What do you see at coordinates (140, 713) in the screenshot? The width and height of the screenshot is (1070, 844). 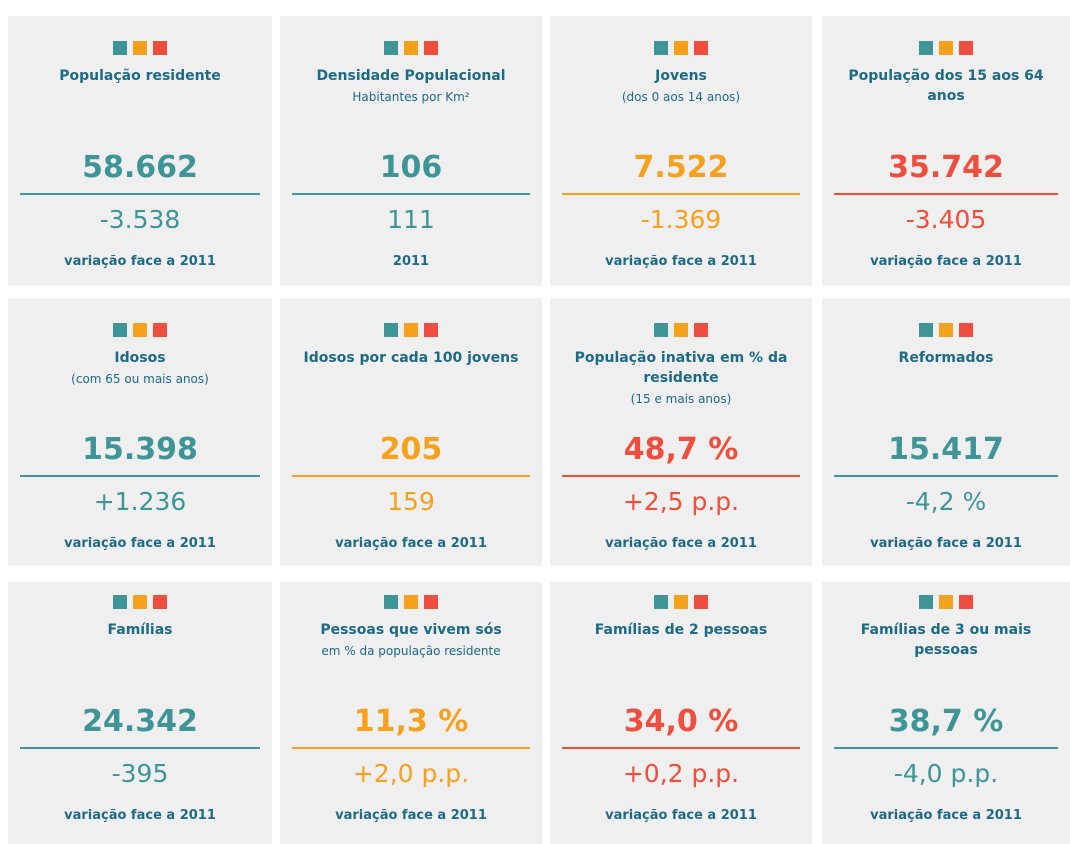 I see `stat-card: Famílias 24.342 -395 variação face a 2011` at bounding box center [140, 713].